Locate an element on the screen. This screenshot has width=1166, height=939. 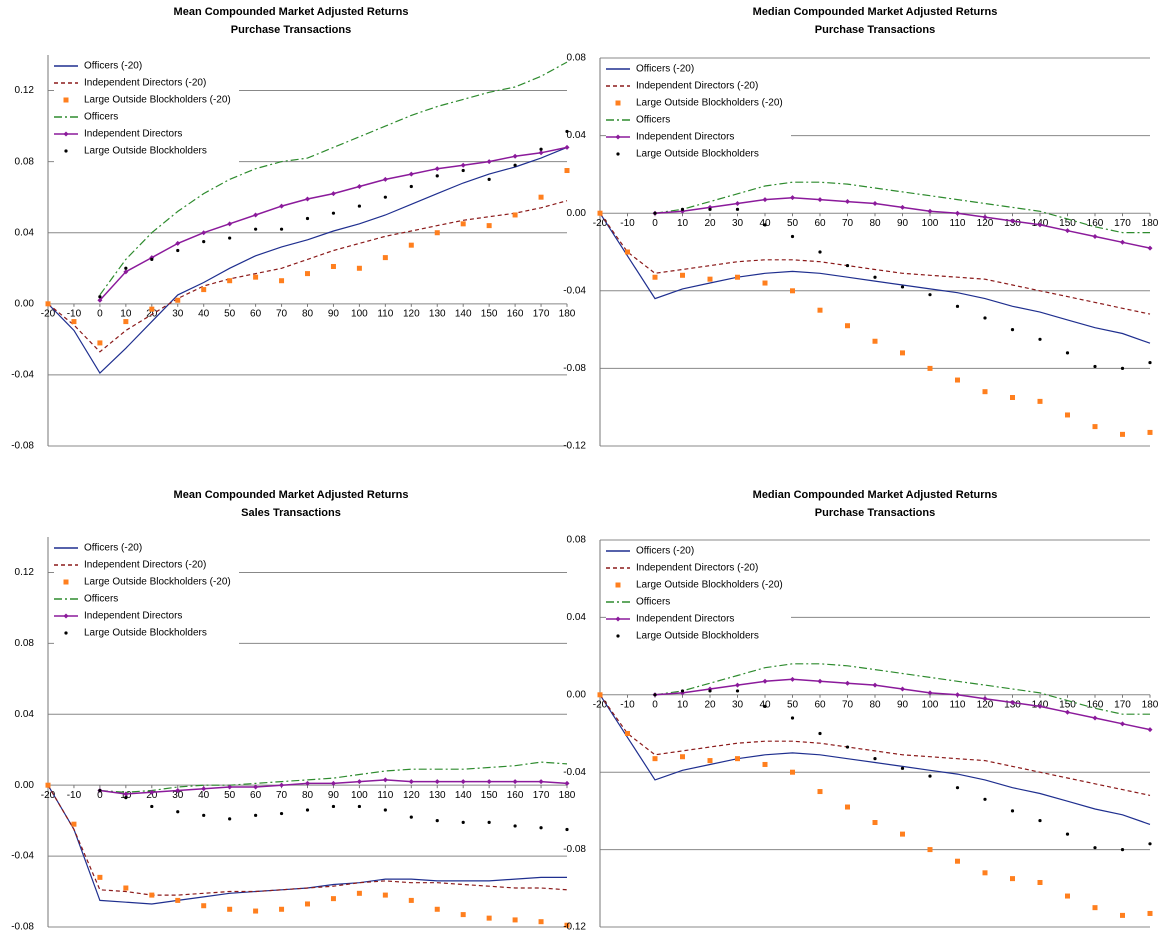
x-tick-label: 140 is located at coordinates (463, 795).